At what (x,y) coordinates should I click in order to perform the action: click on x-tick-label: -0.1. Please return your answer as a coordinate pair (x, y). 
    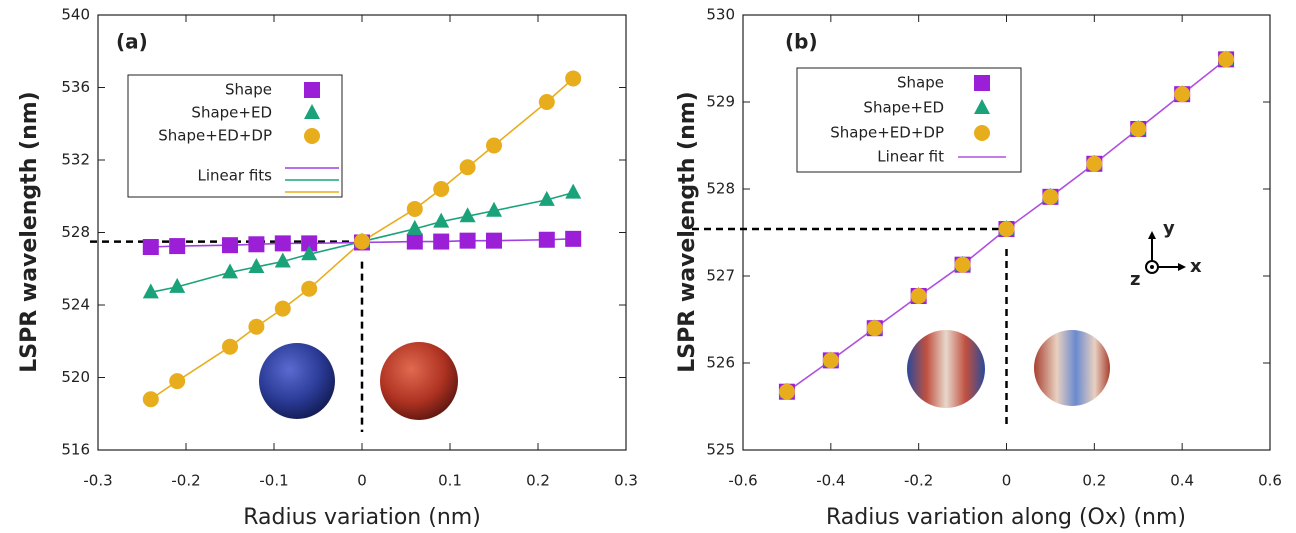
    Looking at the image, I should click on (273, 481).